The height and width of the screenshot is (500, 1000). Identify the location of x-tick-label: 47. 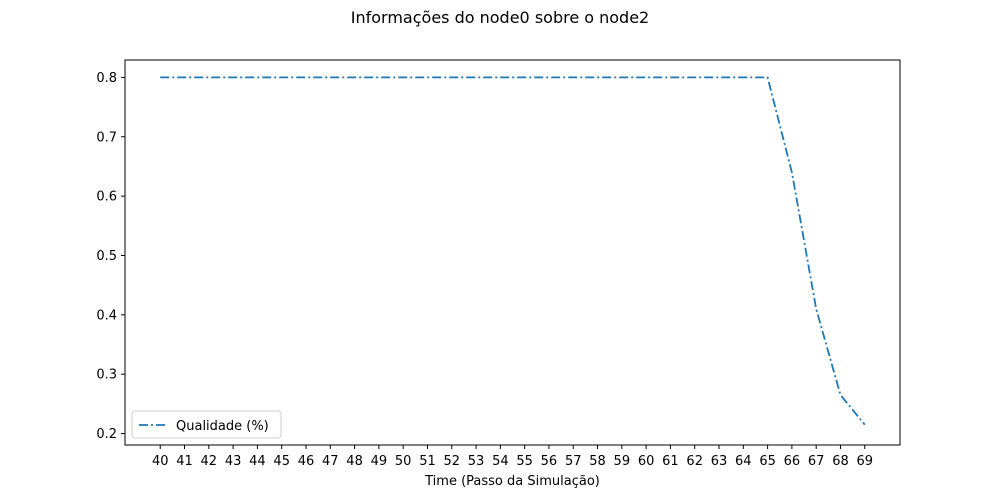
(330, 461).